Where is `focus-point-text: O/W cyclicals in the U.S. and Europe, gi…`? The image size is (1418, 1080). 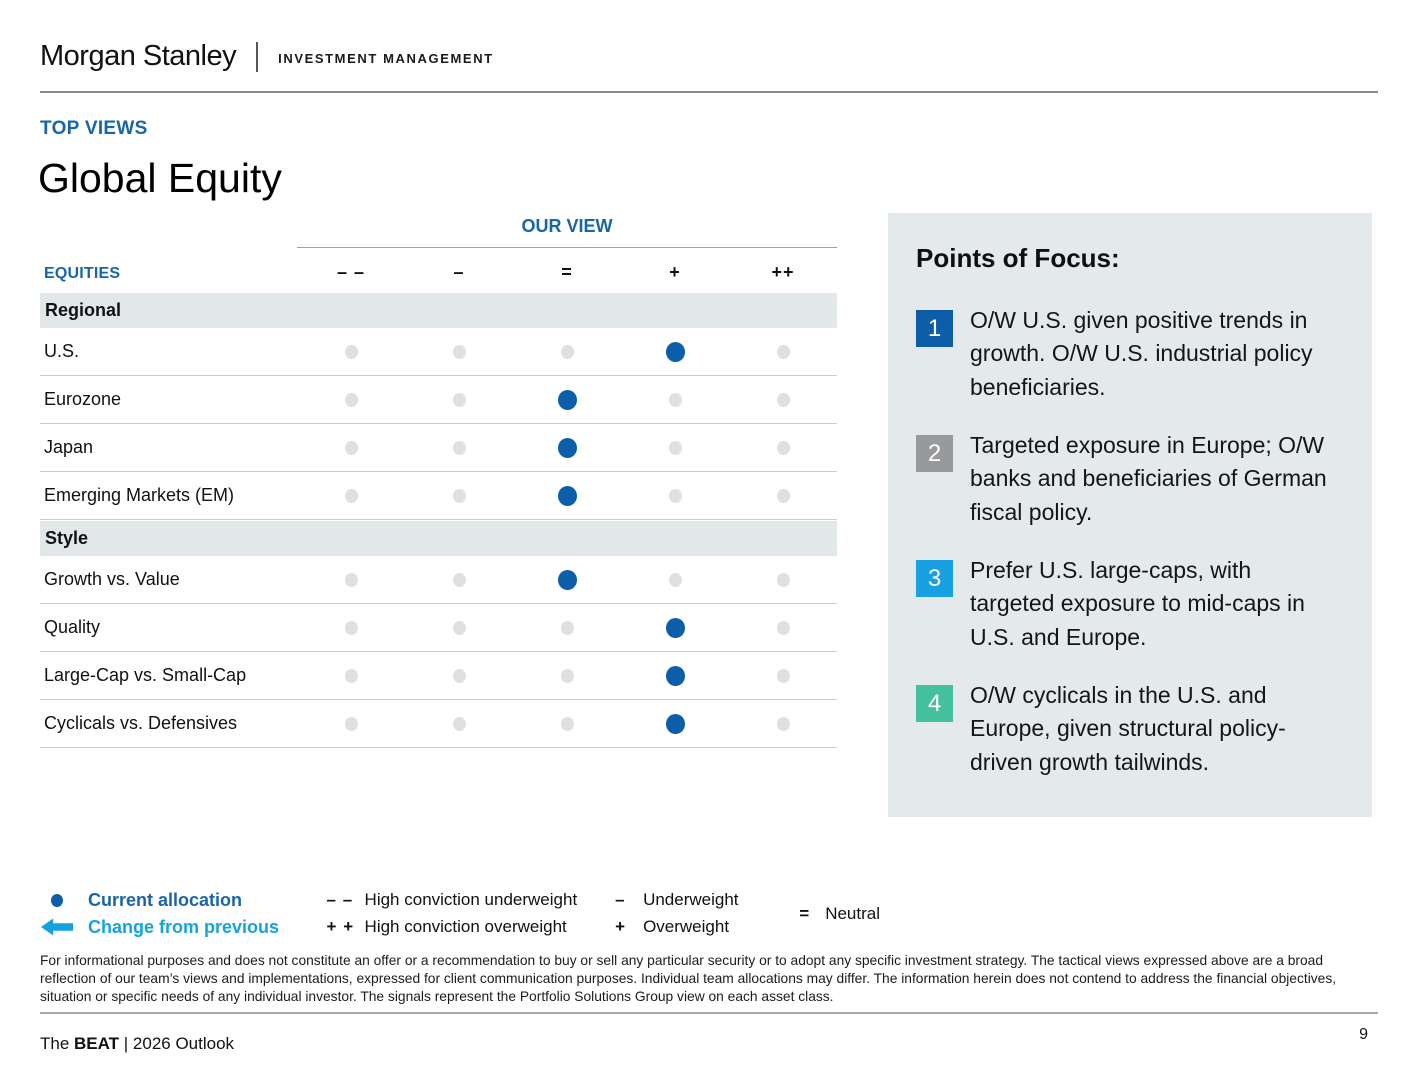
focus-point-text: O/W cyclicals in the U.S. and Europe, gi… is located at coordinates (1128, 728).